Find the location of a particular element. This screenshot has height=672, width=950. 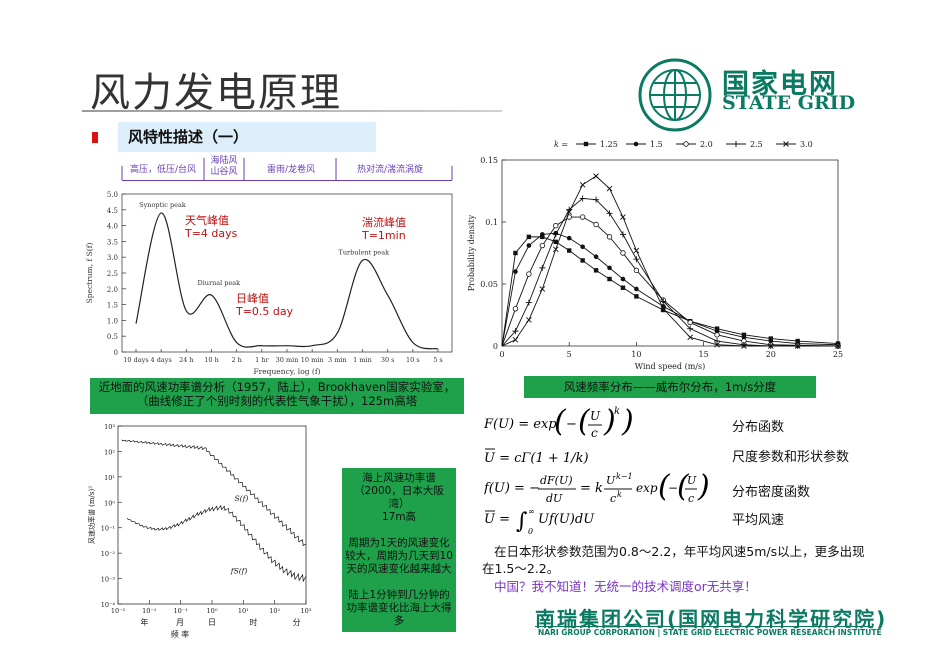

svg-text: = k is located at coordinates (591, 488).